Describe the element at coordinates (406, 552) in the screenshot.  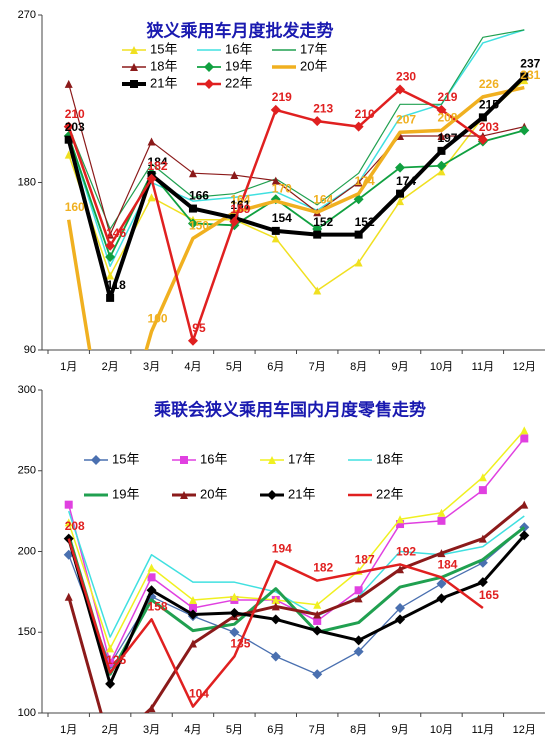
I see `data-label: 192` at that location.